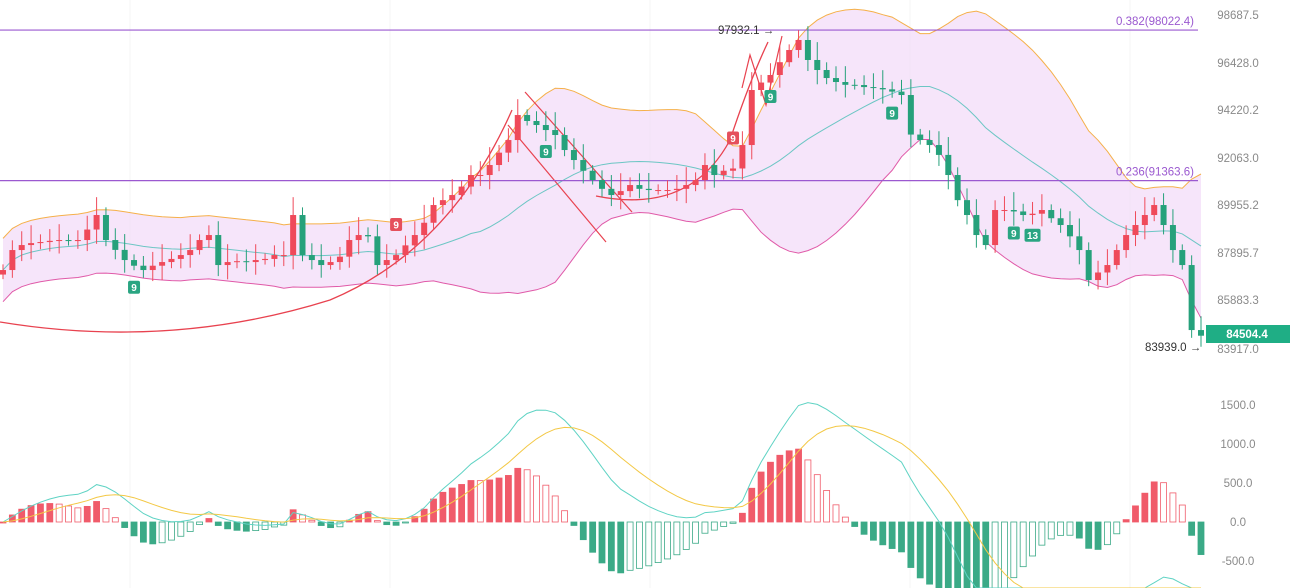 The image size is (1290, 588). What do you see at coordinates (746, 31) in the screenshot?
I see `high-price-label: 97932.1 →` at bounding box center [746, 31].